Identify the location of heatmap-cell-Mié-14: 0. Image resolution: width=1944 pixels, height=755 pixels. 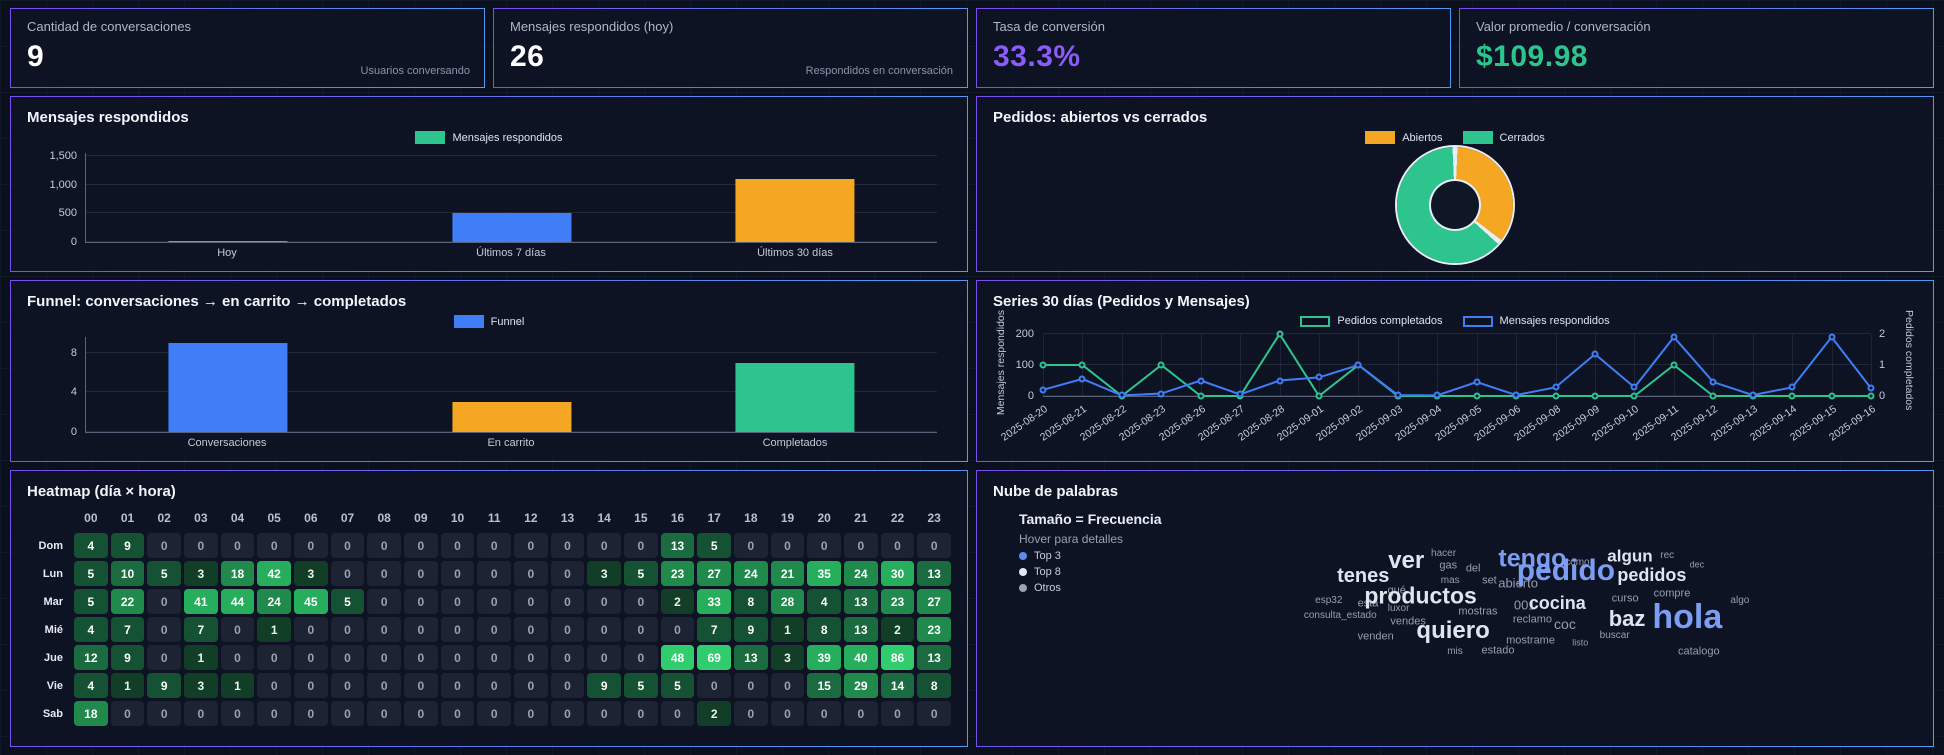
(604, 629).